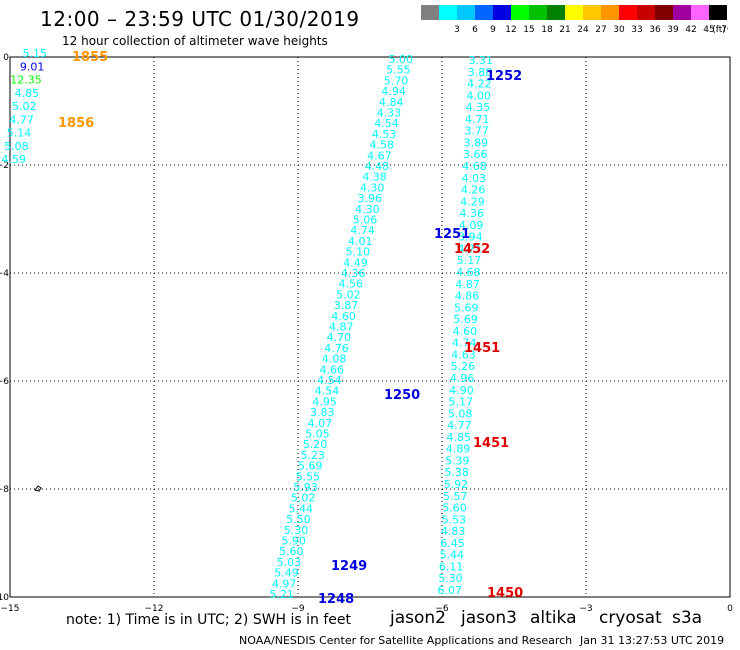  I want to click on wave-height-value: 3.88, so click(480, 72).